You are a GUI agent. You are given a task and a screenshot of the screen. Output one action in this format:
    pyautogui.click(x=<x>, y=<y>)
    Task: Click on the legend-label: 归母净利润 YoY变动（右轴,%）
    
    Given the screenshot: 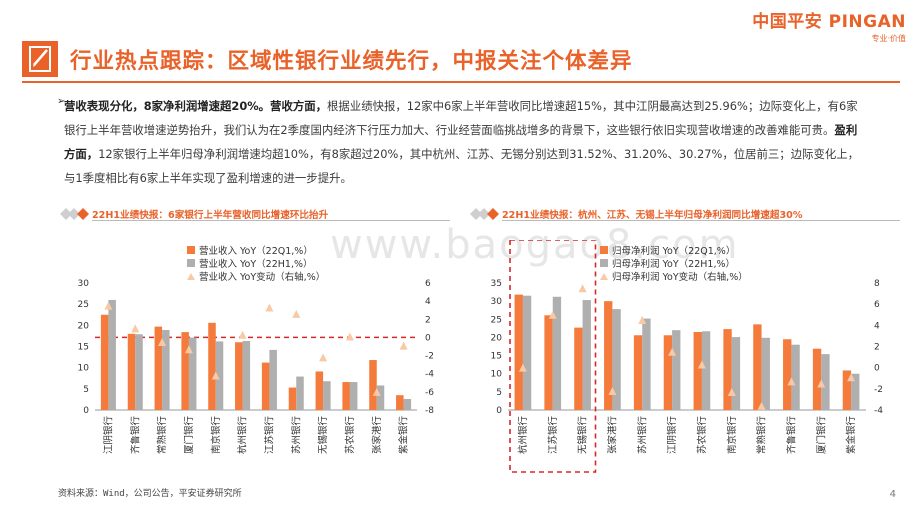 What is the action you would take?
    pyautogui.click(x=680, y=277)
    